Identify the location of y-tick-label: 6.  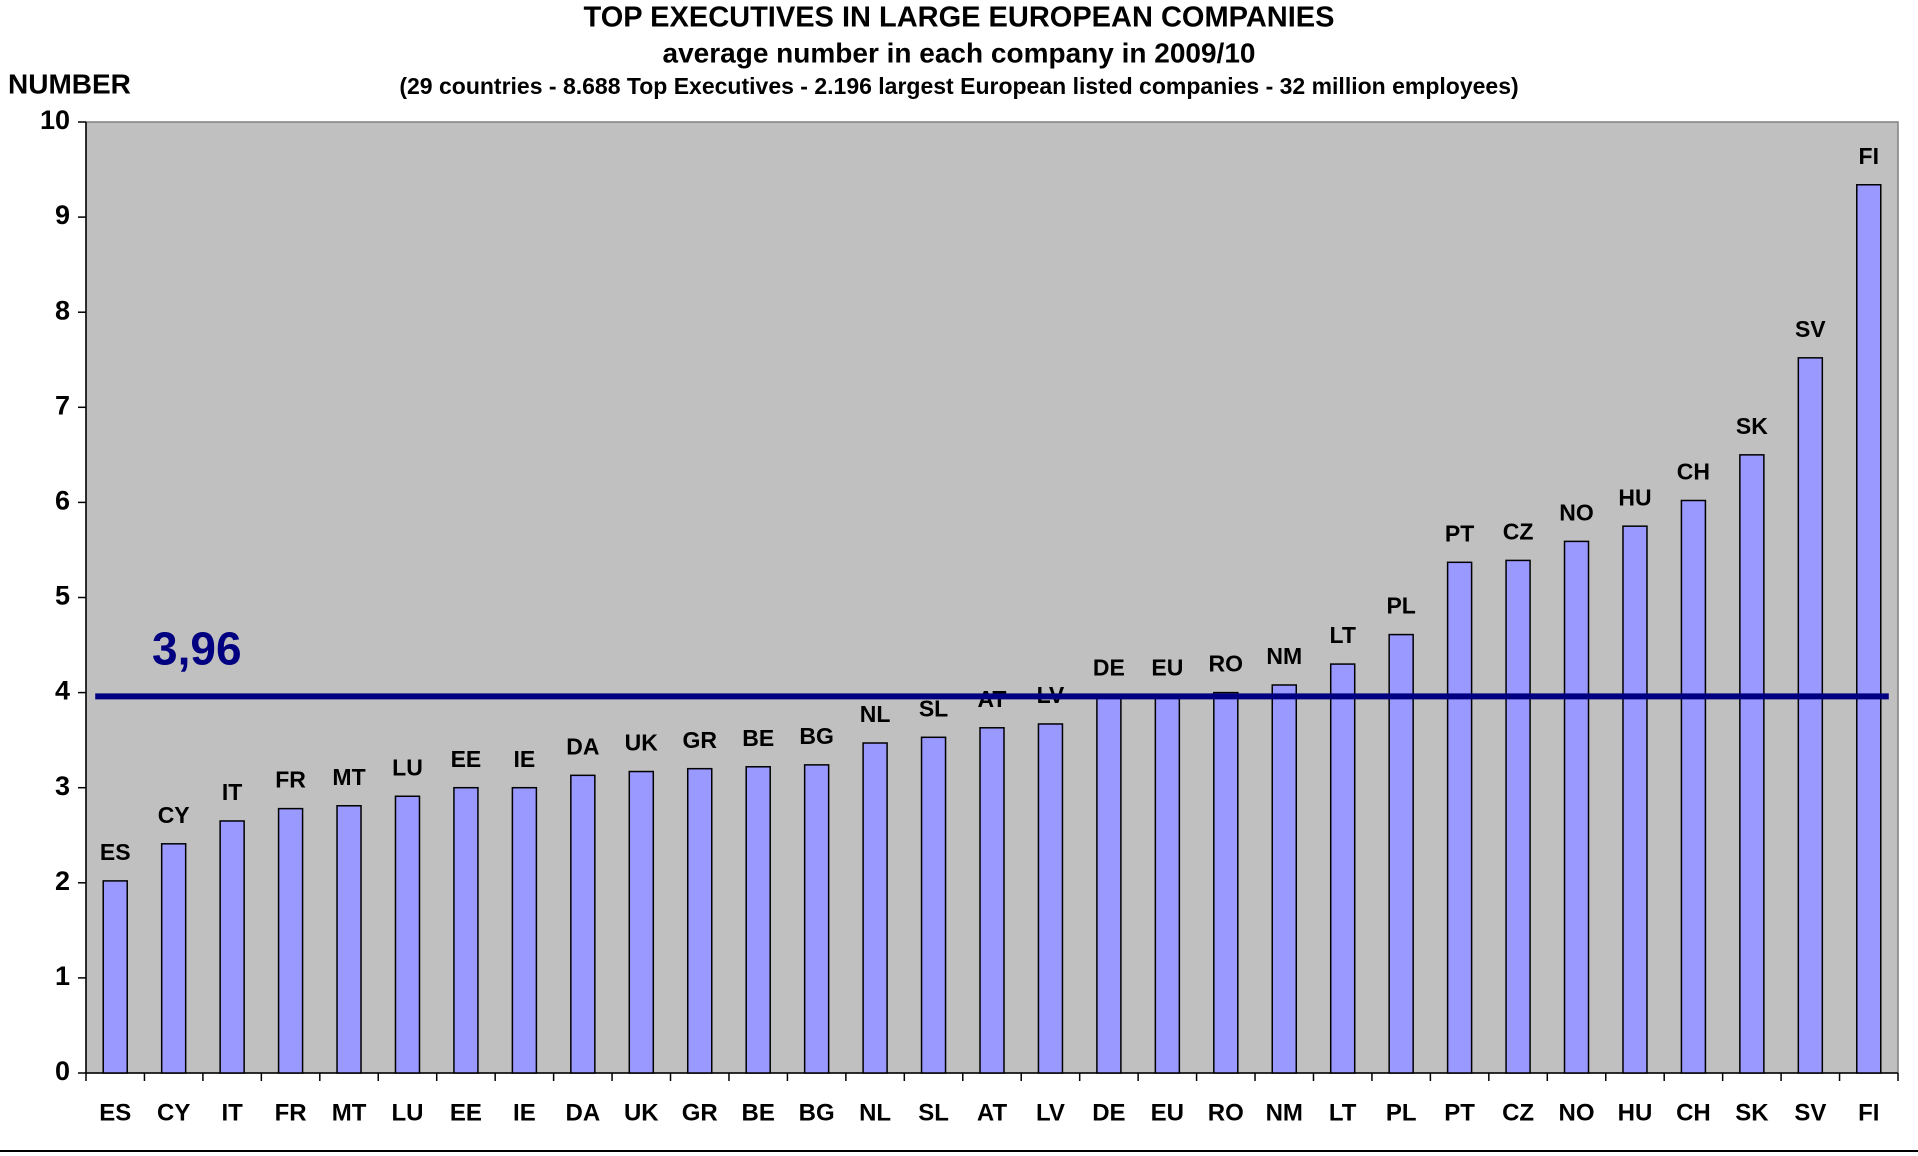
(62, 501).